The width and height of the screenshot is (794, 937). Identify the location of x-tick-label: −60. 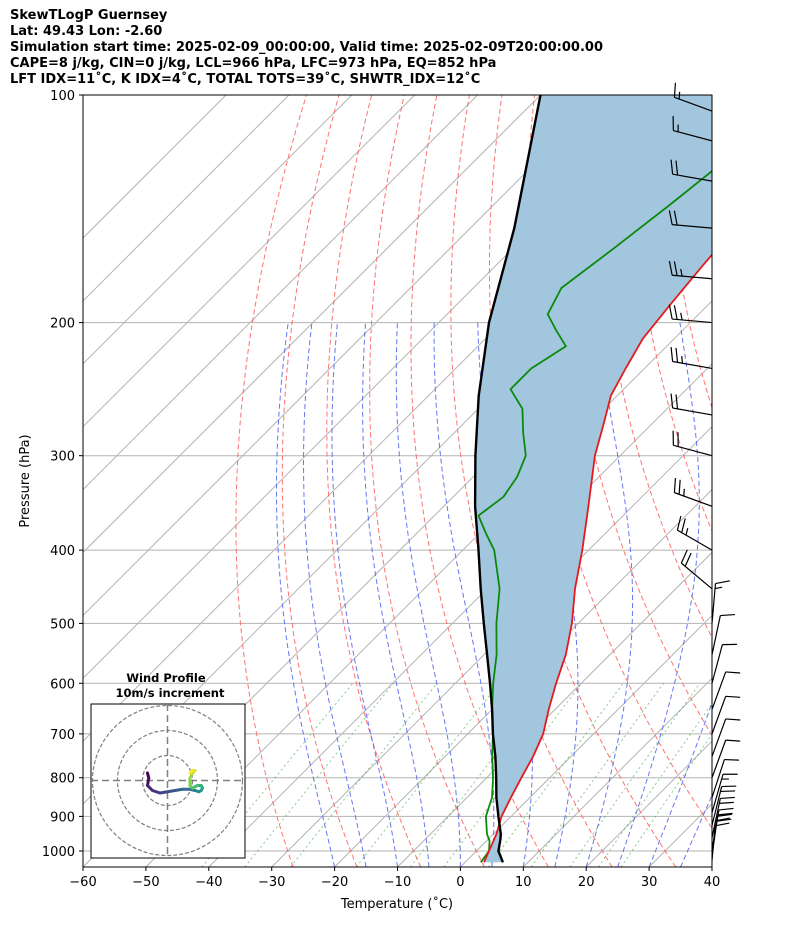
(82, 882).